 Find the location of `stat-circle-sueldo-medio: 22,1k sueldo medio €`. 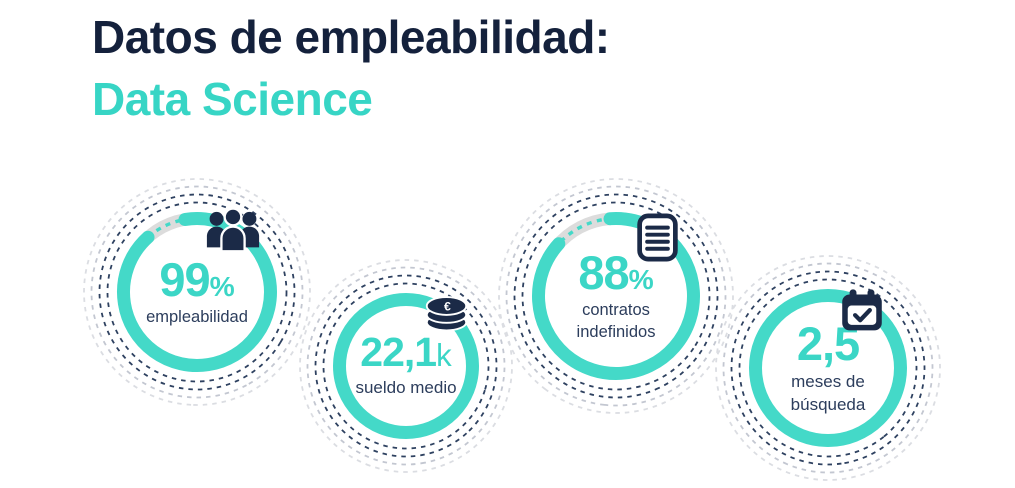

stat-circle-sueldo-medio: 22,1k sueldo medio € is located at coordinates (406, 366).